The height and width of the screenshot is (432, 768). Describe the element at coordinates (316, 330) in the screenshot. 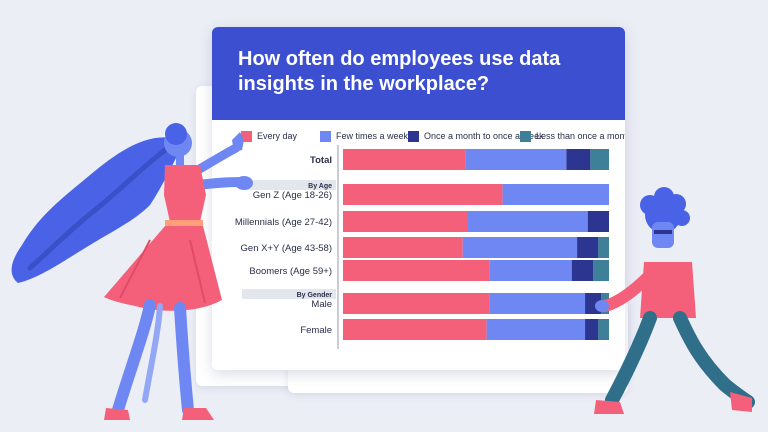

I see `category-label: Female` at that location.